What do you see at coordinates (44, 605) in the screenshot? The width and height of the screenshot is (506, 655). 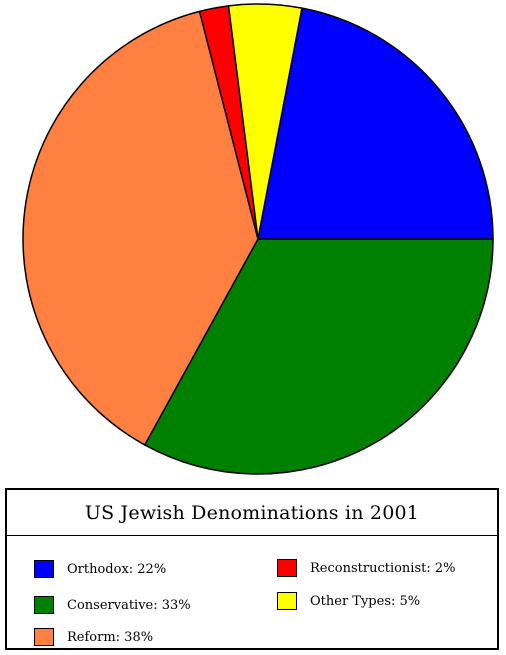 I see `legend-swatch-conservative` at bounding box center [44, 605].